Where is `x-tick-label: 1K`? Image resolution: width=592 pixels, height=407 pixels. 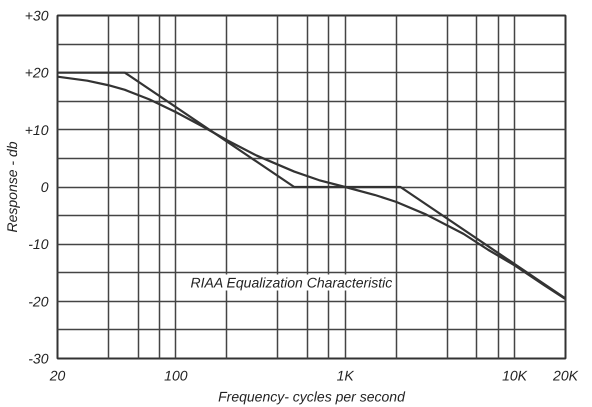
x-tick-label: 1K is located at coordinates (345, 376).